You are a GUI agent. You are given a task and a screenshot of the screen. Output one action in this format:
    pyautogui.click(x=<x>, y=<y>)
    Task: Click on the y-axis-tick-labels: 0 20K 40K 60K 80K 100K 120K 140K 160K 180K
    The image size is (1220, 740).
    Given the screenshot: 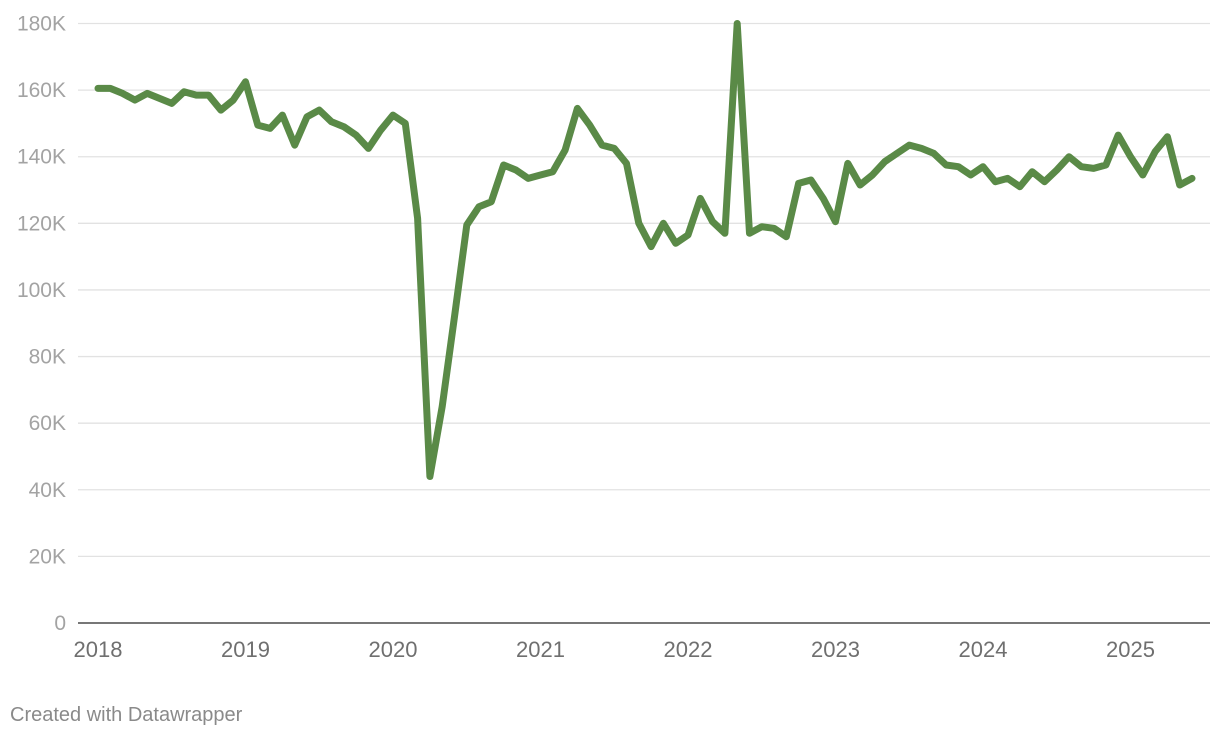 What is the action you would take?
    pyautogui.click(x=41, y=324)
    